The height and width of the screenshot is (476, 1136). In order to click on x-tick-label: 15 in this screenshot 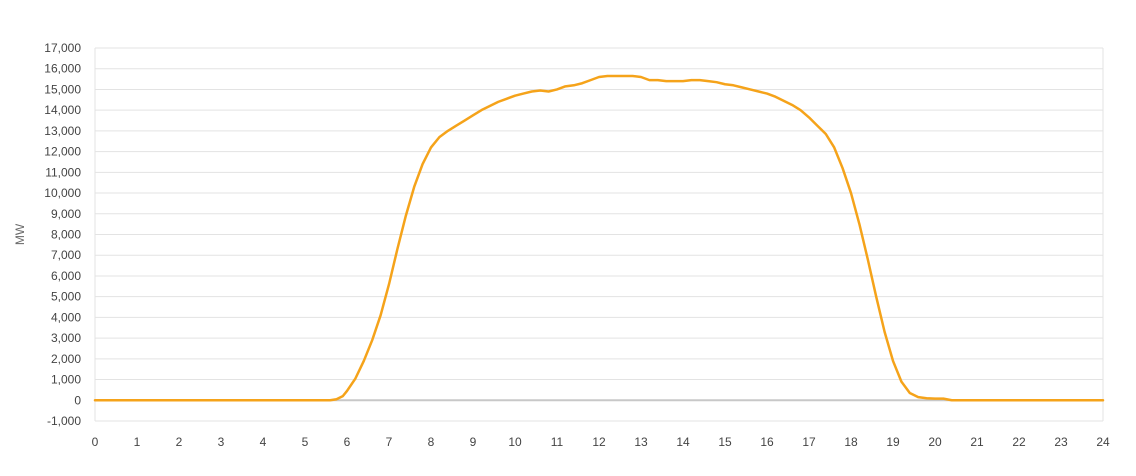, I will do `click(725, 442)`.